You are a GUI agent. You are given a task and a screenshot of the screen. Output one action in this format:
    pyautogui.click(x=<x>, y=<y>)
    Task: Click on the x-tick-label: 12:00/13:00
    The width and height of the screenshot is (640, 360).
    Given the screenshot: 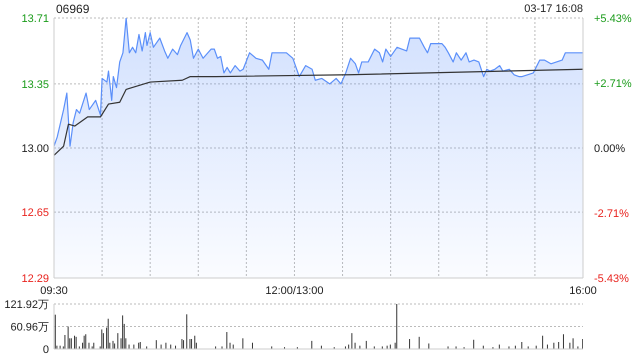 What is the action you would take?
    pyautogui.click(x=294, y=290)
    